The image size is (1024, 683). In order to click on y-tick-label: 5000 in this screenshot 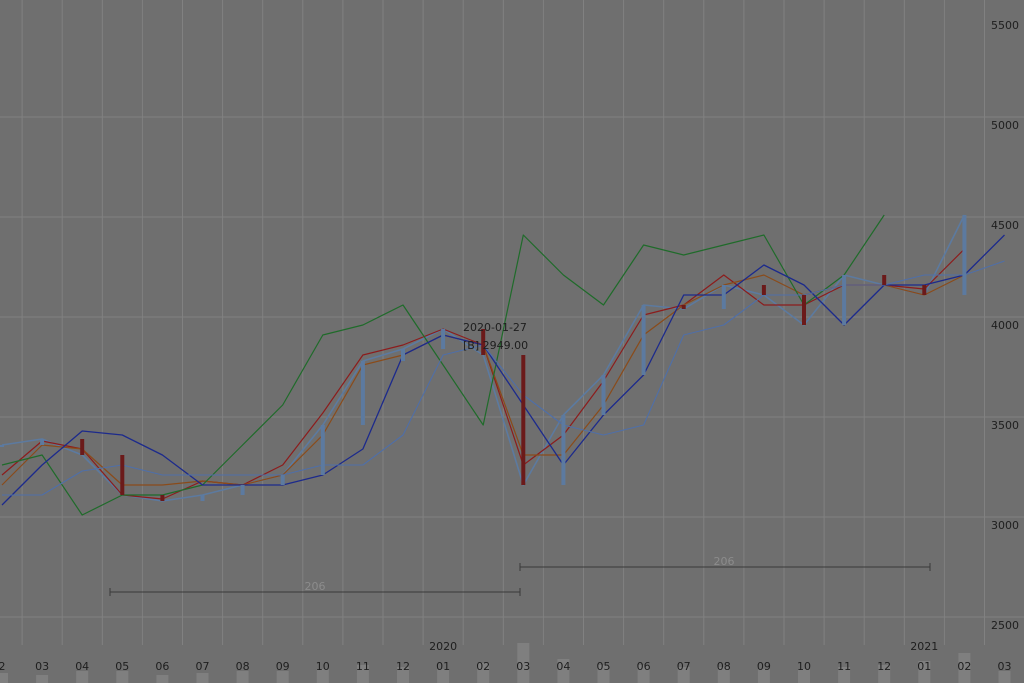, I will do `click(1005, 125)`.